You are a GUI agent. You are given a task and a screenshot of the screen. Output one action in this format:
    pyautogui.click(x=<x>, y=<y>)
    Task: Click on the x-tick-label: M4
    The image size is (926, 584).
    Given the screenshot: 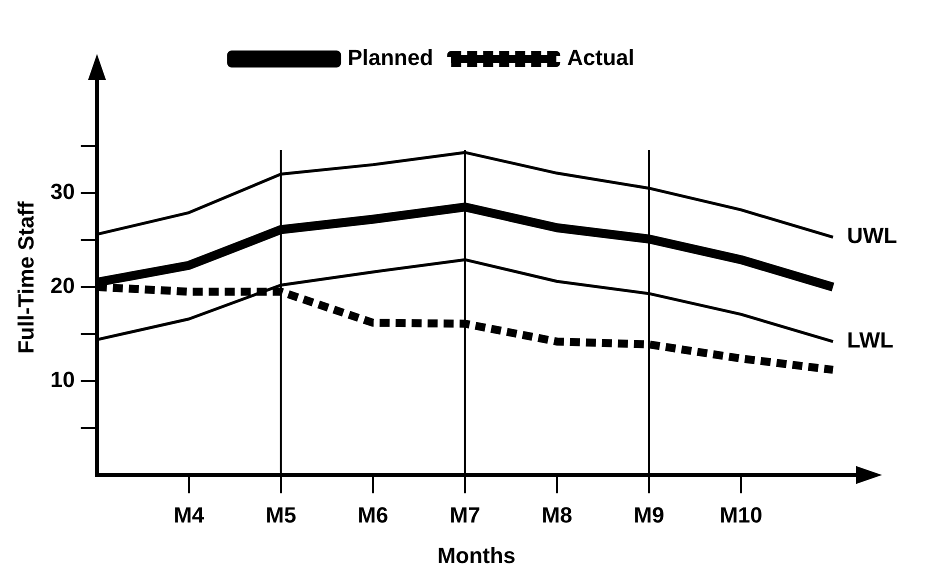 What is the action you would take?
    pyautogui.click(x=189, y=515)
    